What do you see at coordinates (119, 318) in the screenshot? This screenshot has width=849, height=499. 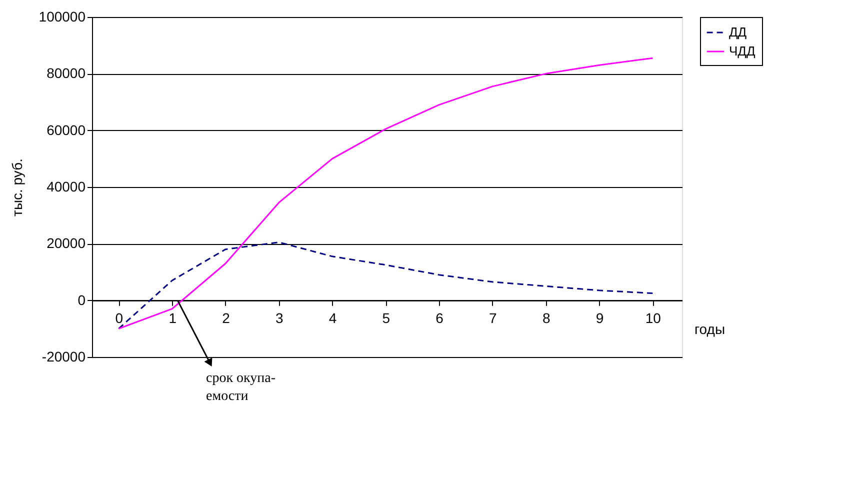 I see `x-tick-label: 0` at bounding box center [119, 318].